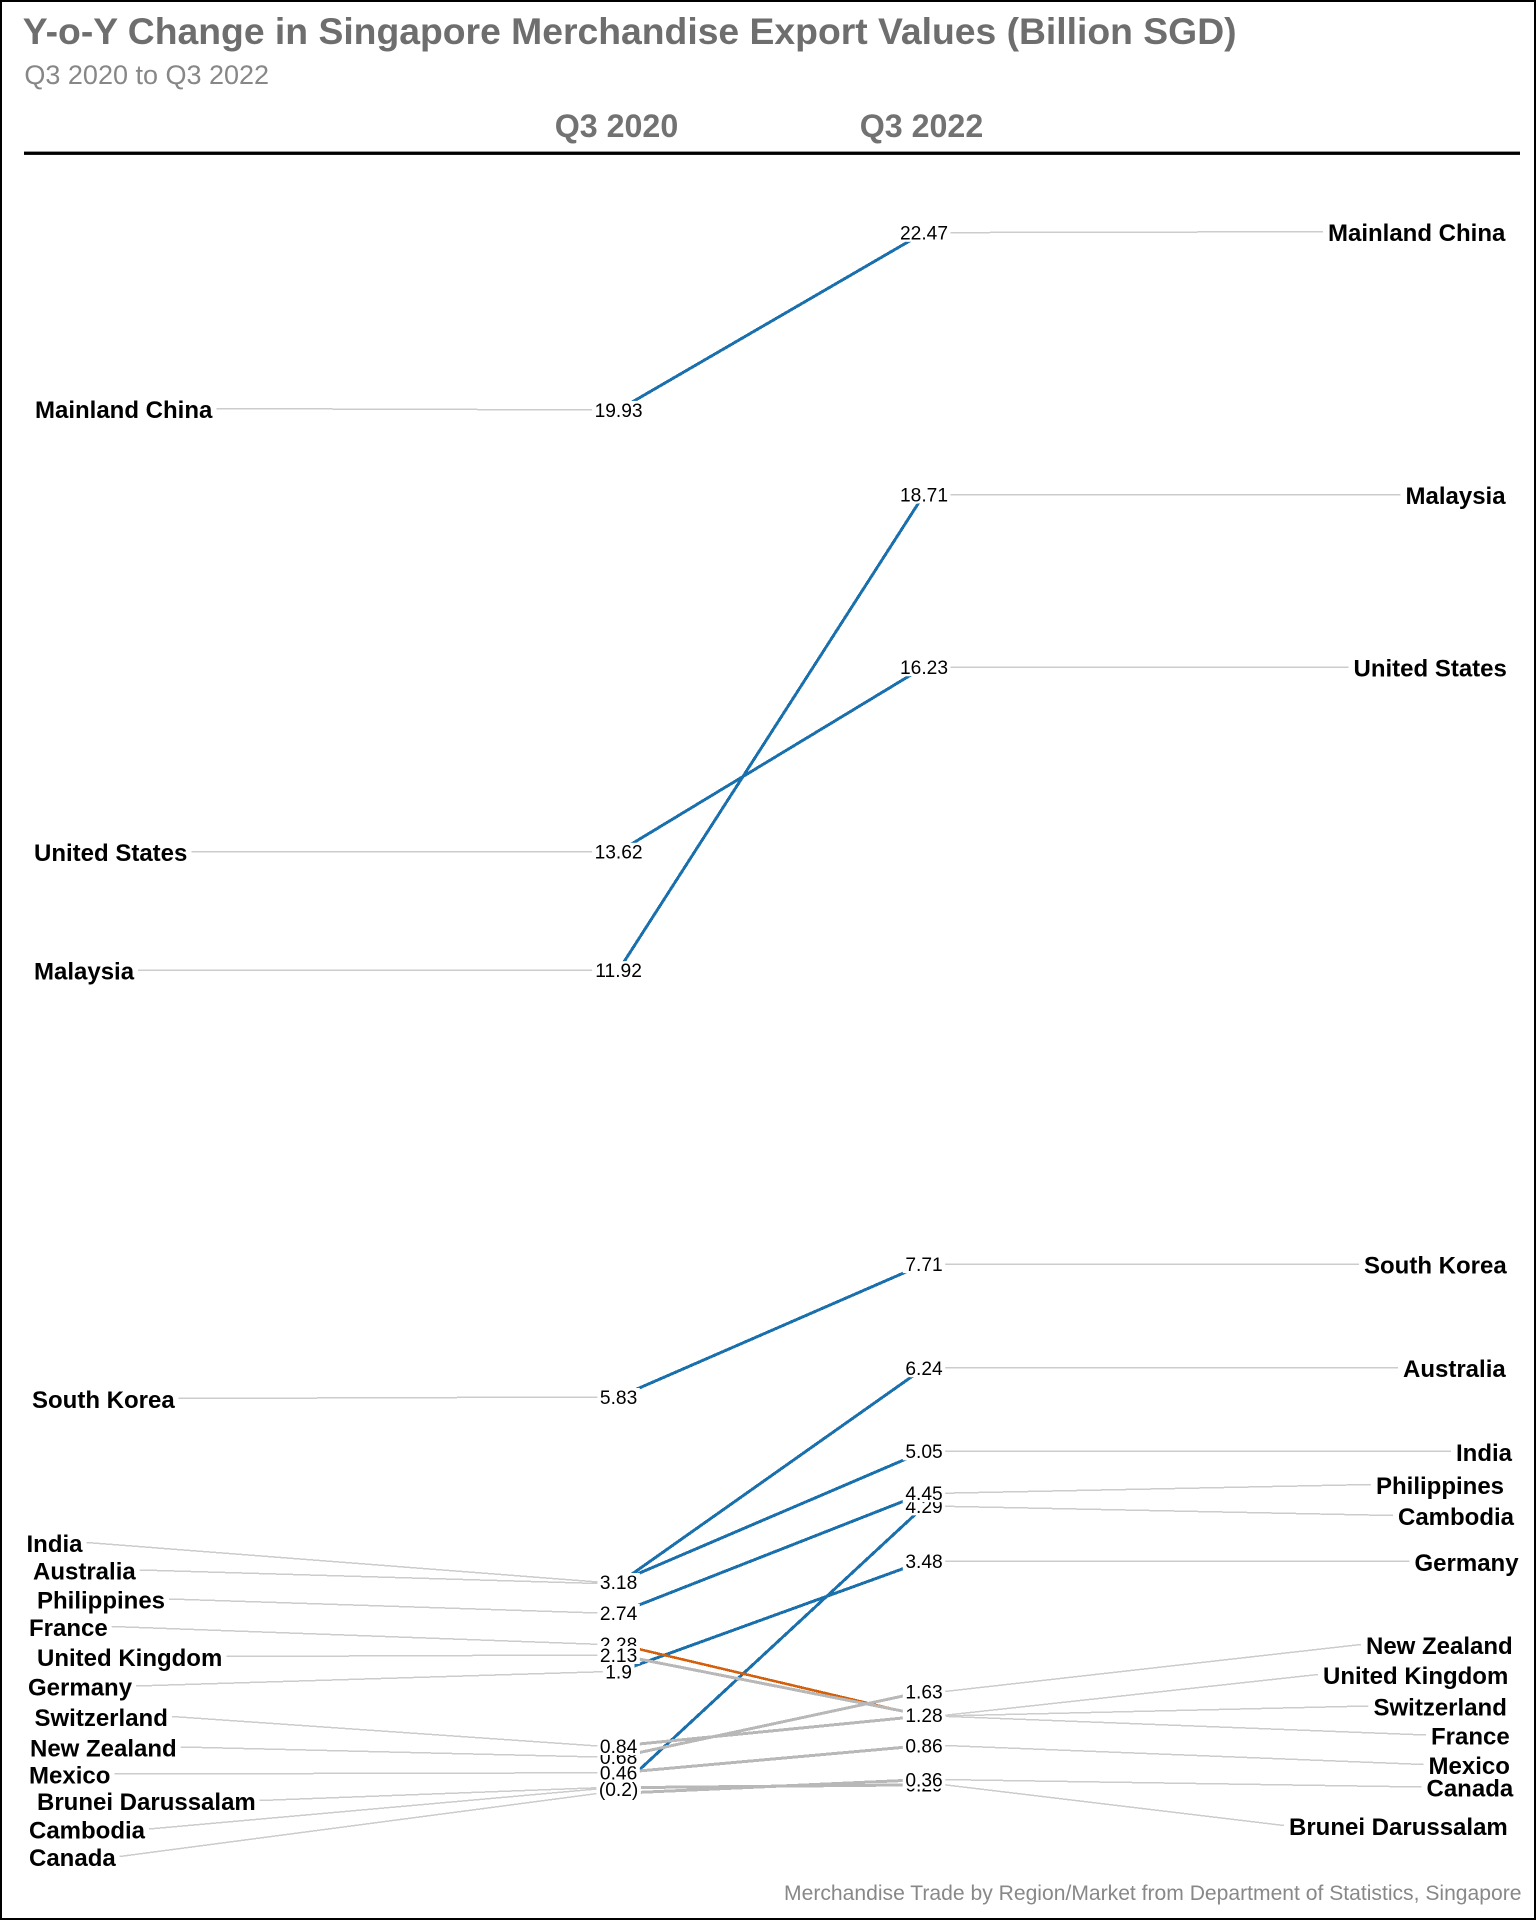  I want to click on svg-text: 18.71, so click(924, 495).